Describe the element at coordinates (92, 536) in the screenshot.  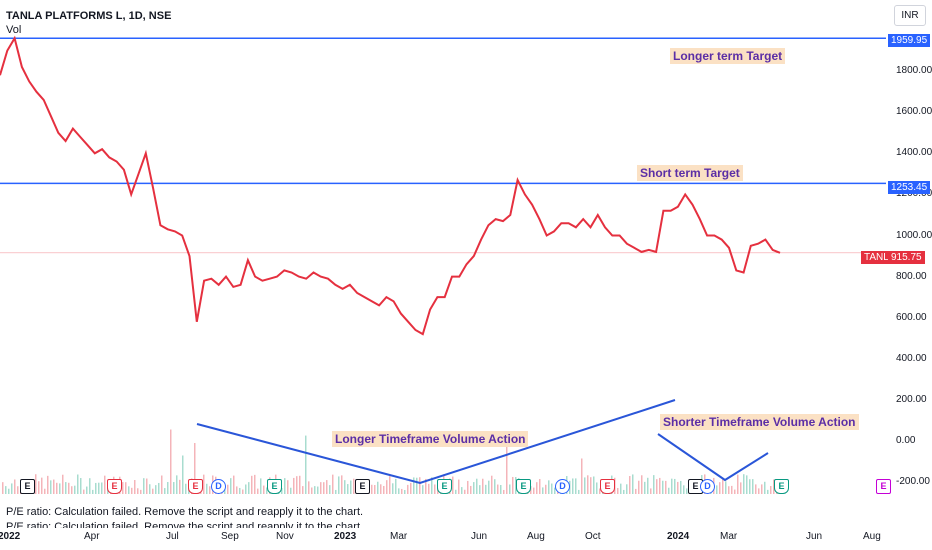
I see `time-tick-label: Apr` at that location.